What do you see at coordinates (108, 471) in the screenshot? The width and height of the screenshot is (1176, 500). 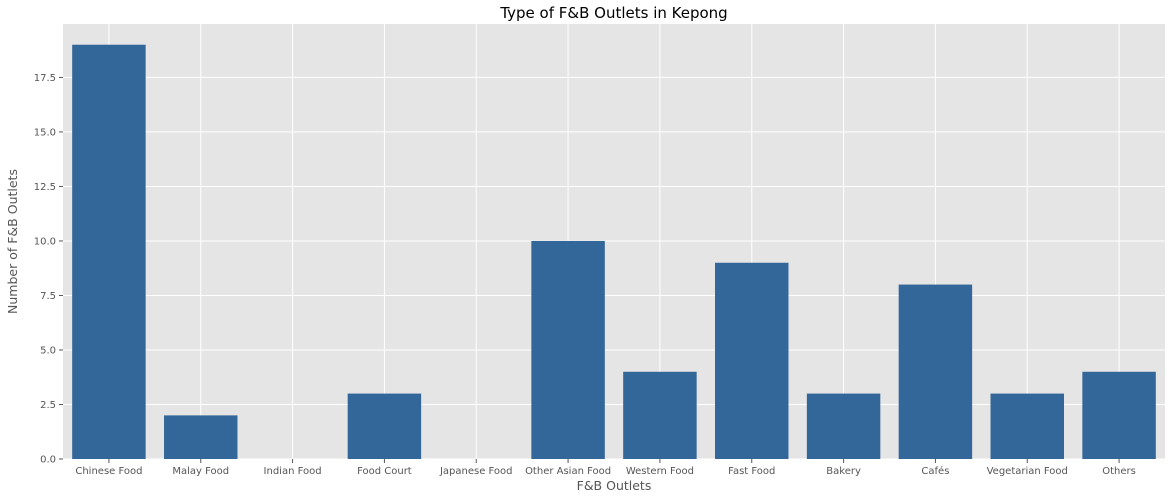 I see `x-tick-label: Chinese Food` at bounding box center [108, 471].